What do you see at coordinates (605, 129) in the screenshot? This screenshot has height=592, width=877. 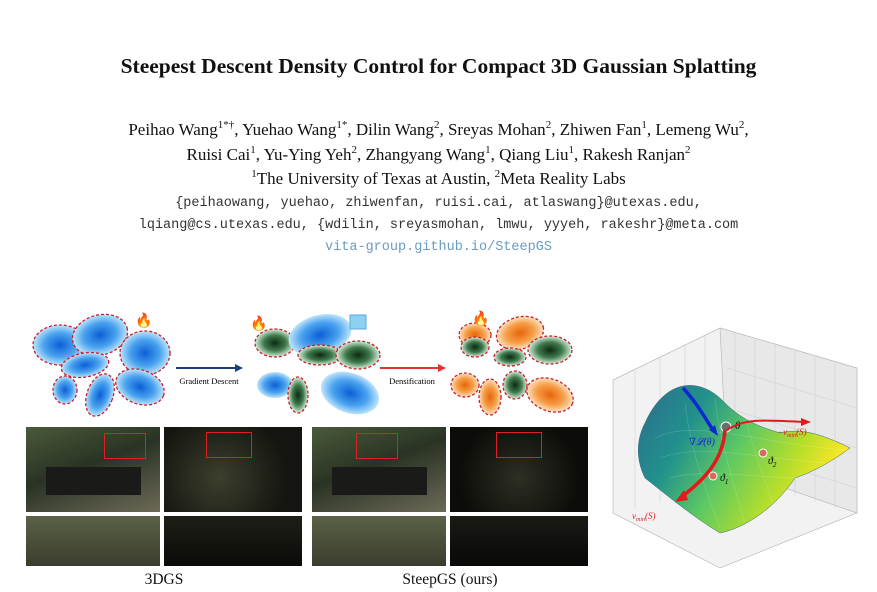 I see `author: Zhiwen Fan1,` at bounding box center [605, 129].